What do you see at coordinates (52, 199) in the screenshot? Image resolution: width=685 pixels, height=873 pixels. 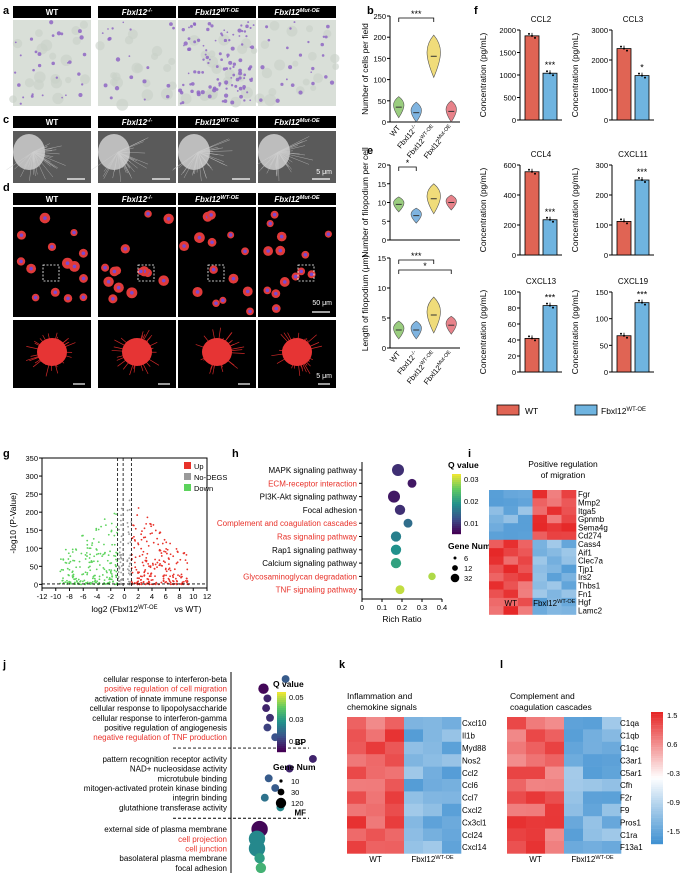 I see `column-header-bg-d` at bounding box center [52, 199].